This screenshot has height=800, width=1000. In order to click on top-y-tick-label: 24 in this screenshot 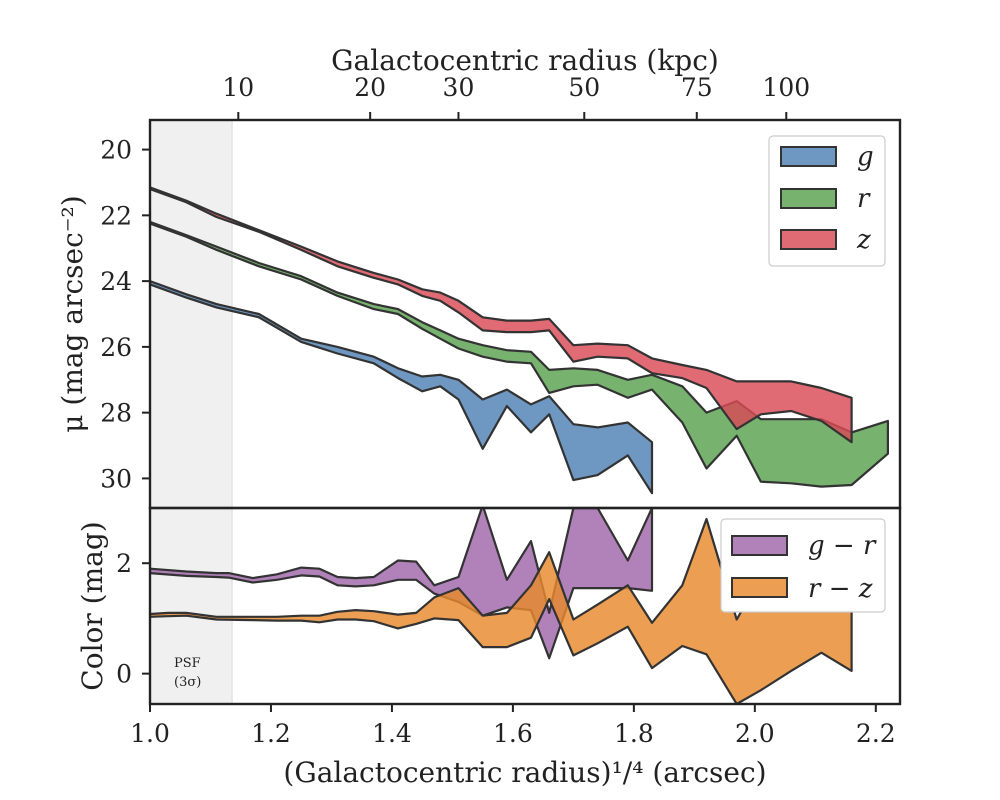, I will do `click(116, 281)`.